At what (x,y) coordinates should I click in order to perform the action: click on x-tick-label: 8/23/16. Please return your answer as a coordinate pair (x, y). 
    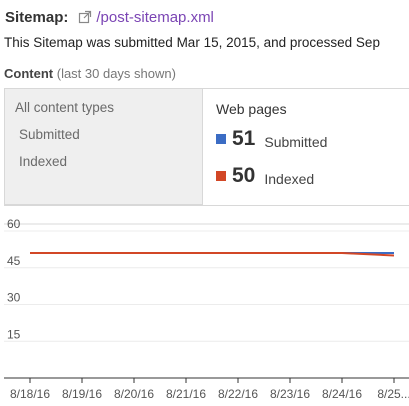
    Looking at the image, I should click on (290, 394).